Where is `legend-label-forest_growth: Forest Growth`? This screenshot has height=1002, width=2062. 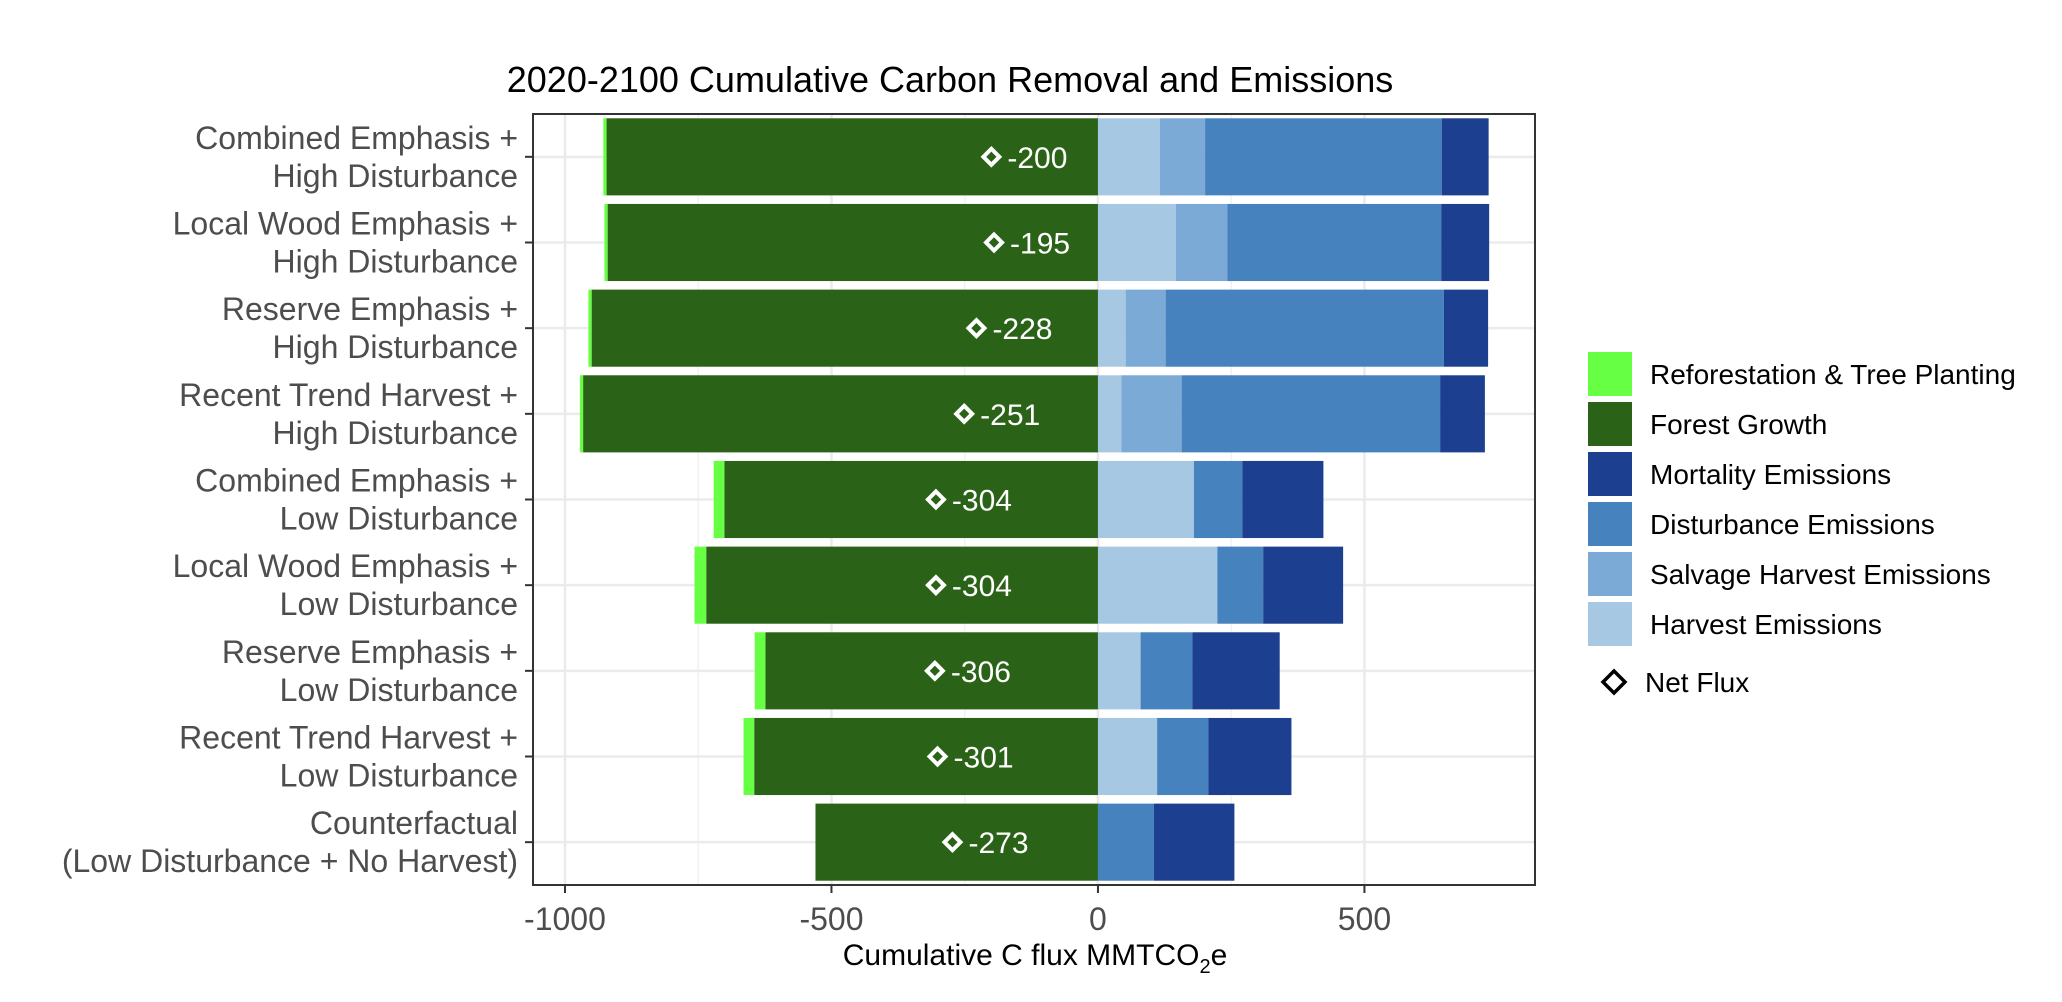
legend-label-forest_growth: Forest Growth is located at coordinates (1738, 424).